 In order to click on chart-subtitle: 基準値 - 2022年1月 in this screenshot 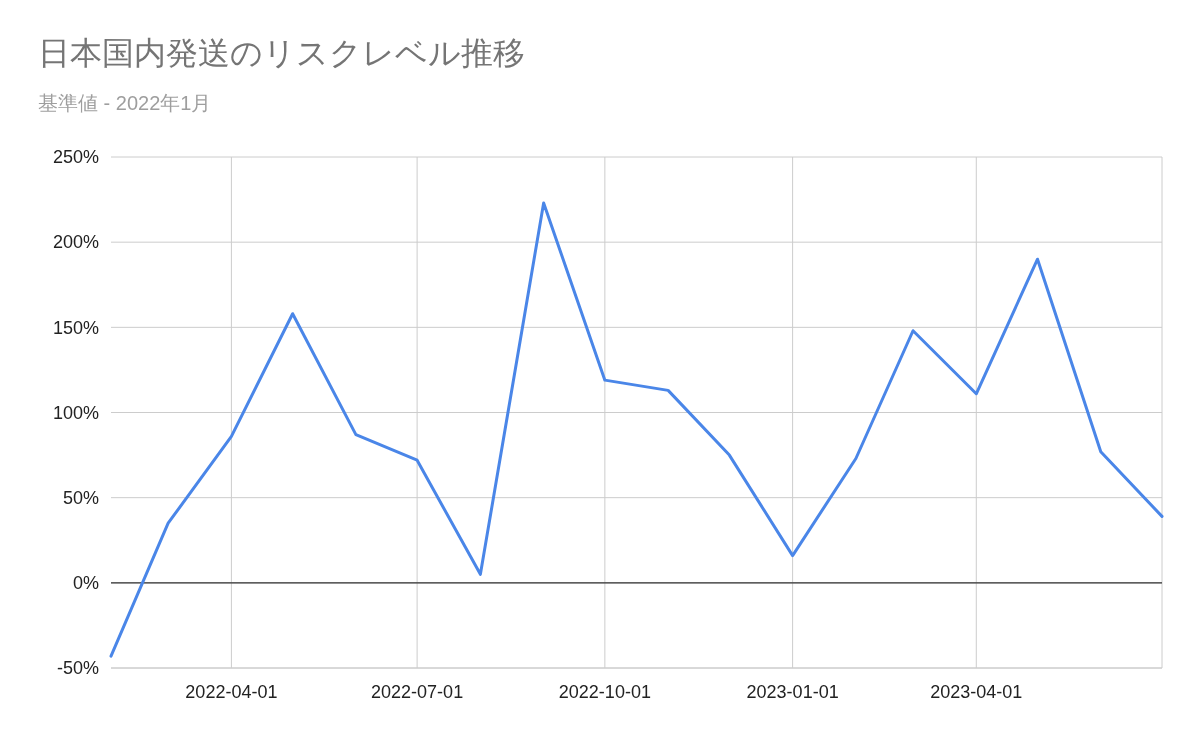, I will do `click(125, 103)`.